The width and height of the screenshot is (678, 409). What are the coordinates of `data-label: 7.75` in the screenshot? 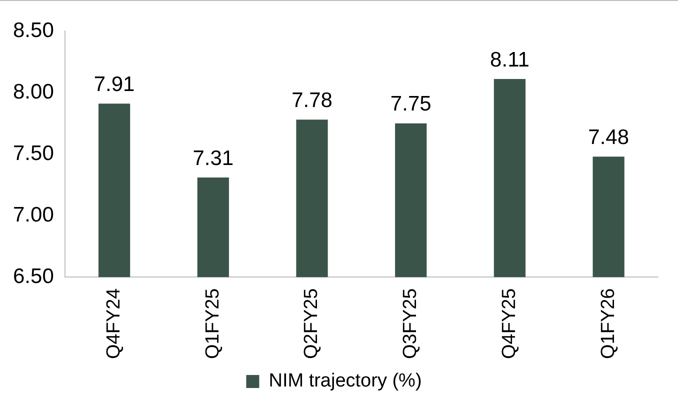 It's located at (411, 104).